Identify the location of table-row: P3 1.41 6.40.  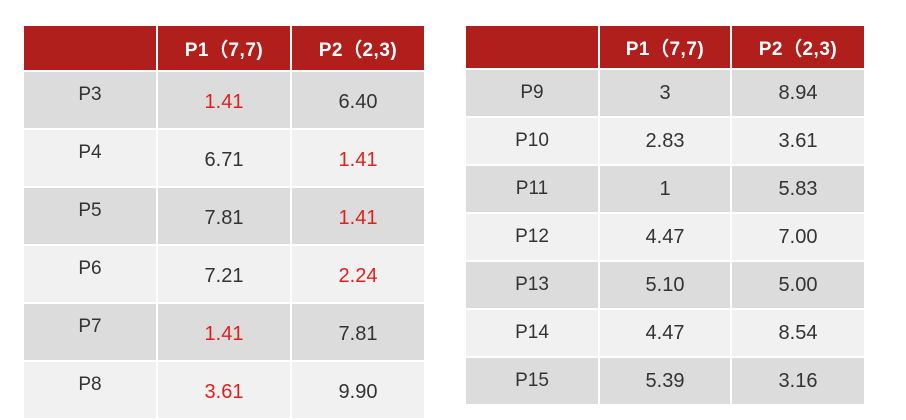
(224, 100).